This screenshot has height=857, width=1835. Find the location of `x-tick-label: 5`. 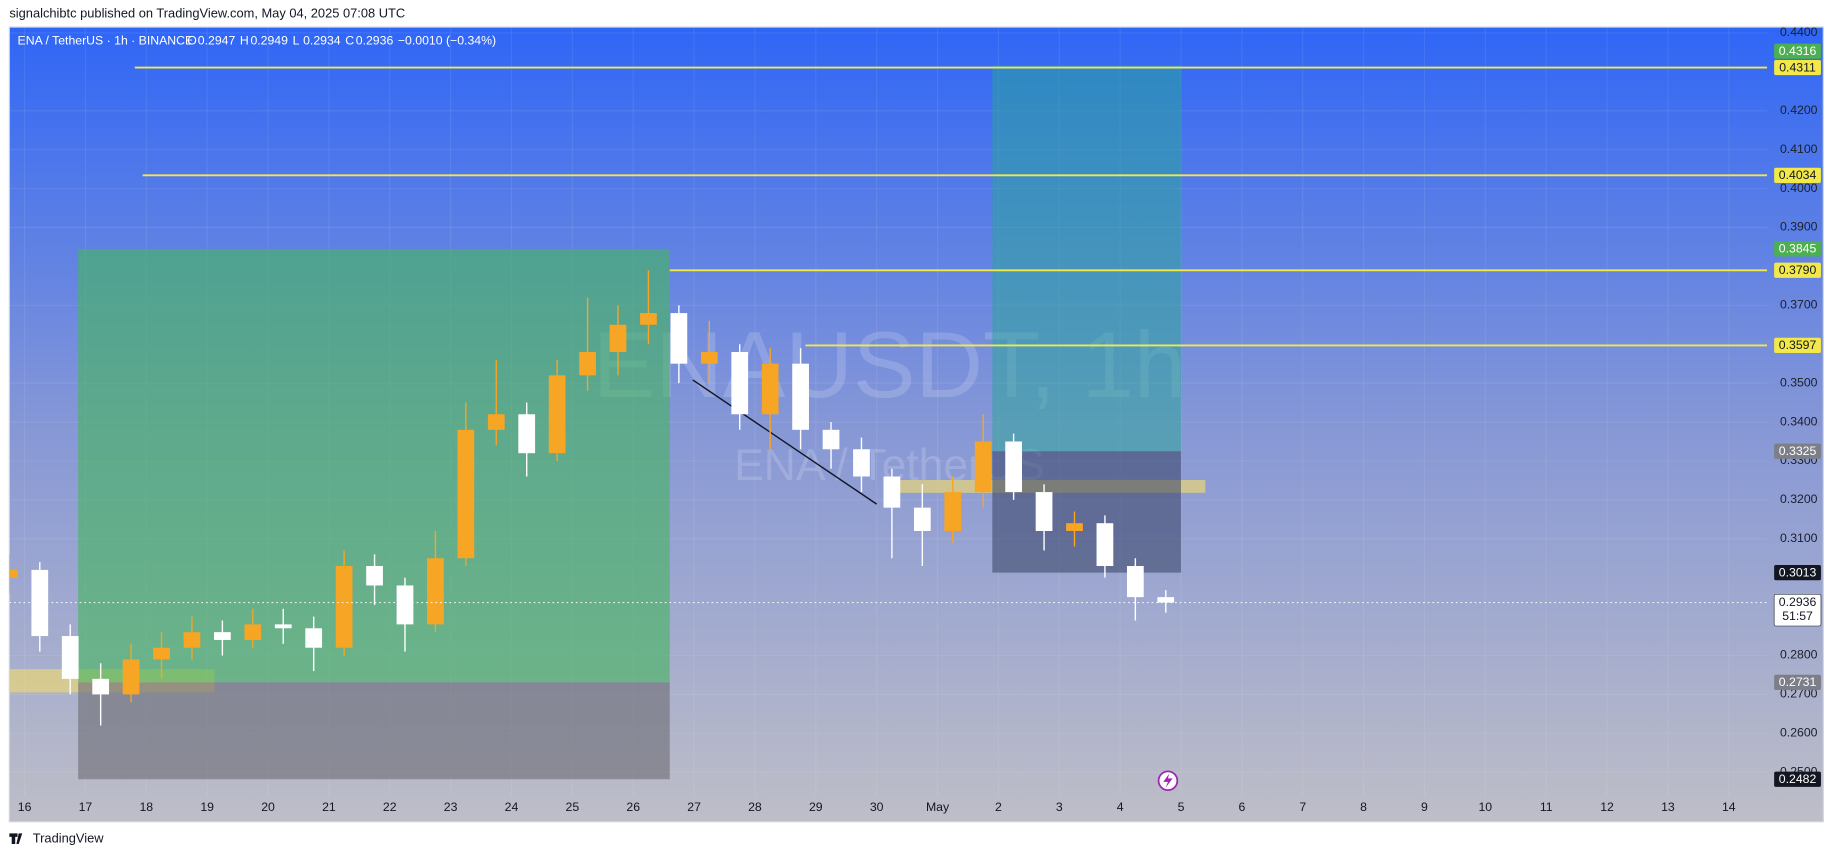

x-tick-label: 5 is located at coordinates (1181, 807).